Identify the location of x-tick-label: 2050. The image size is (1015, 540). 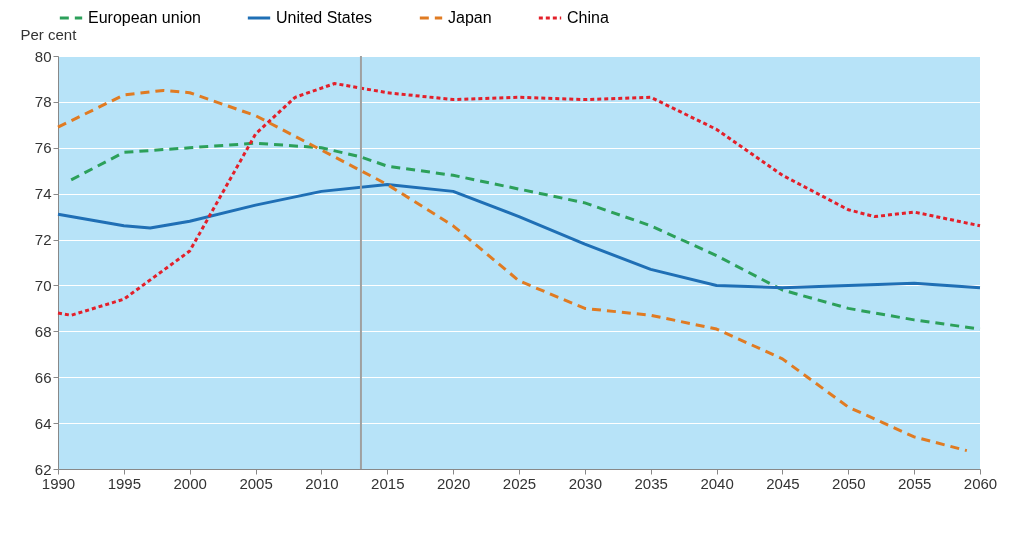
(849, 483).